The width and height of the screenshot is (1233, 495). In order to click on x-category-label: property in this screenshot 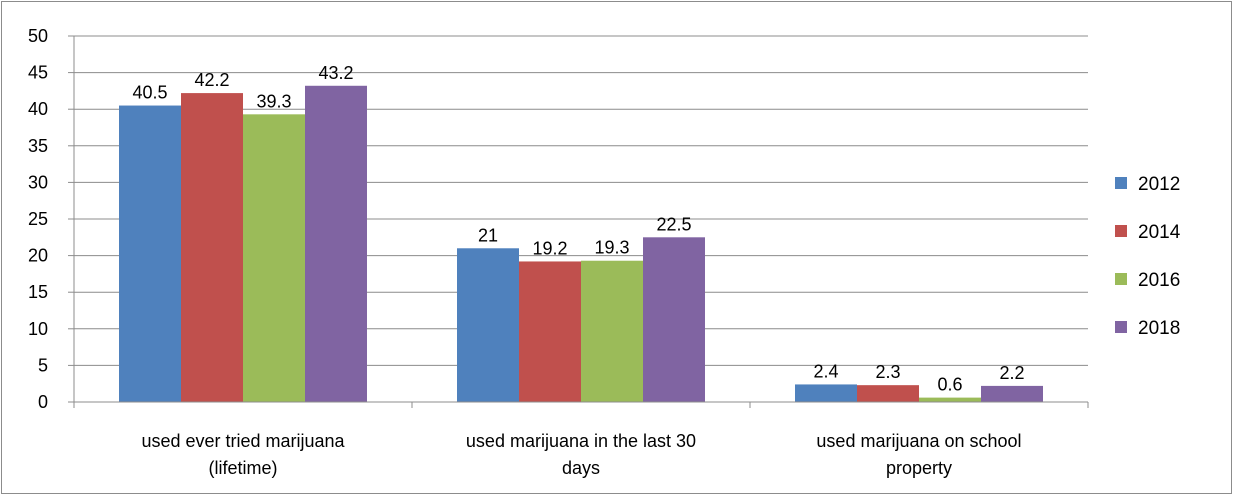, I will do `click(919, 468)`.